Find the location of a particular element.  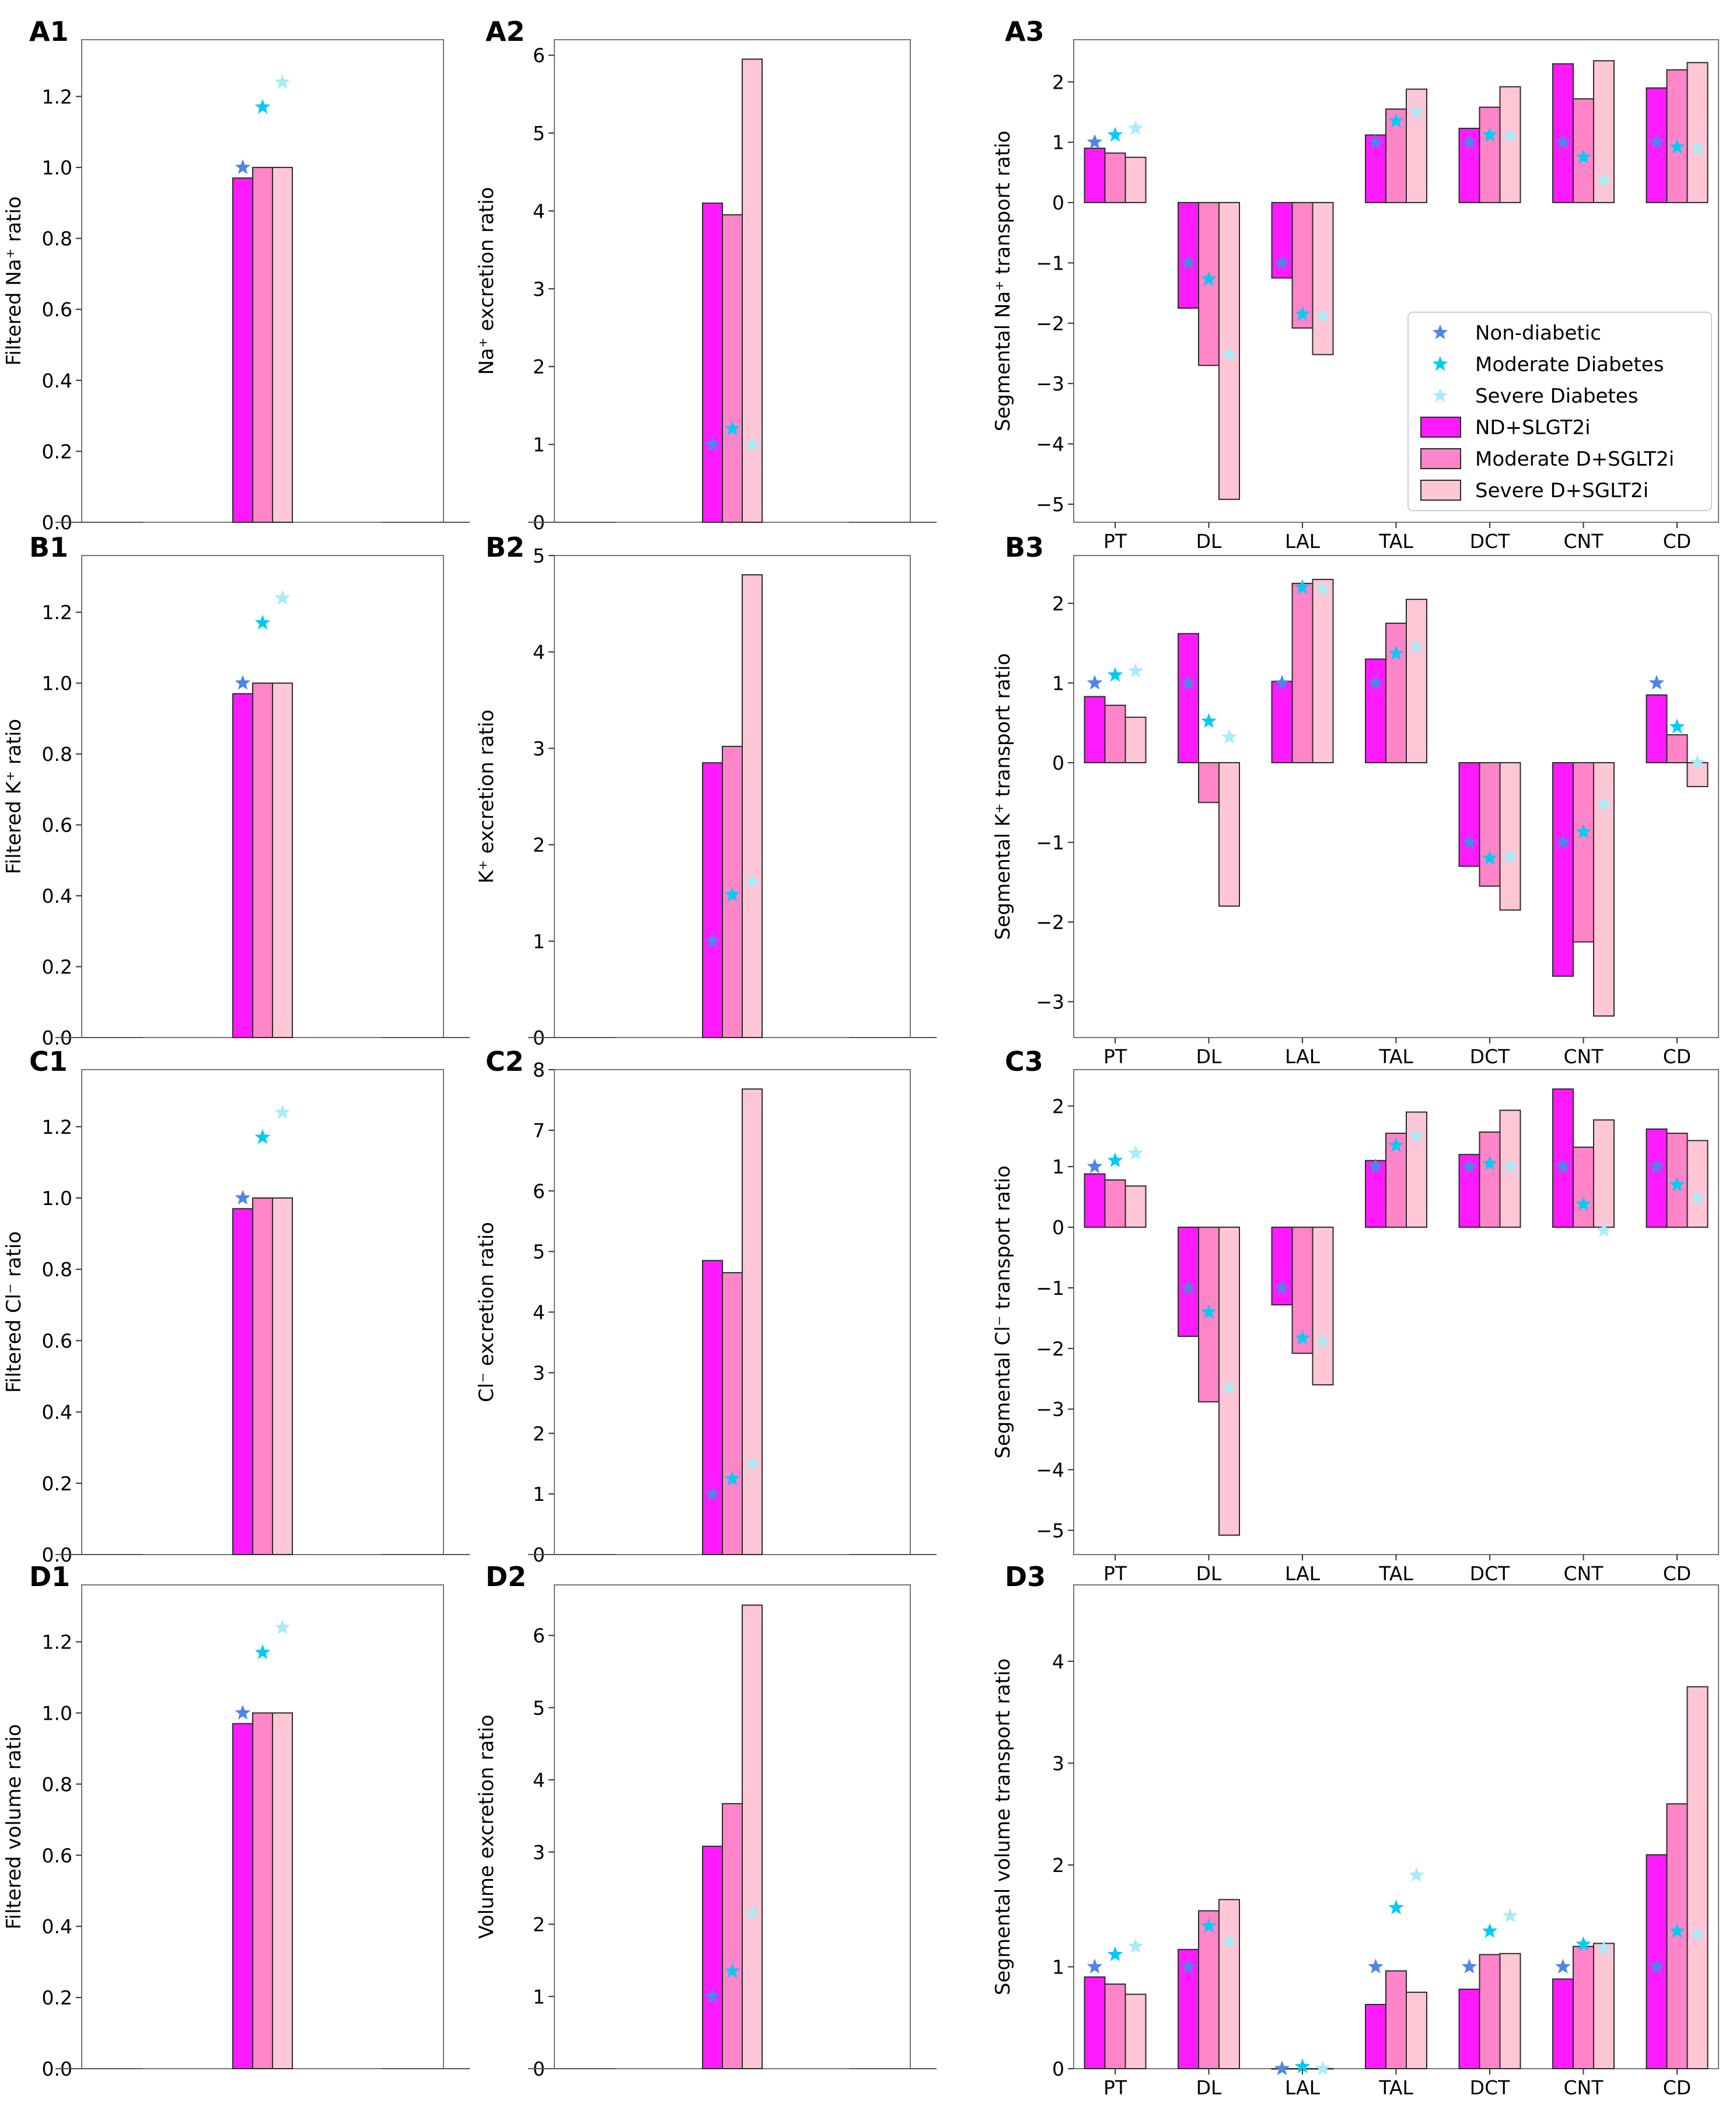

panel-label: A1 is located at coordinates (49, 31).